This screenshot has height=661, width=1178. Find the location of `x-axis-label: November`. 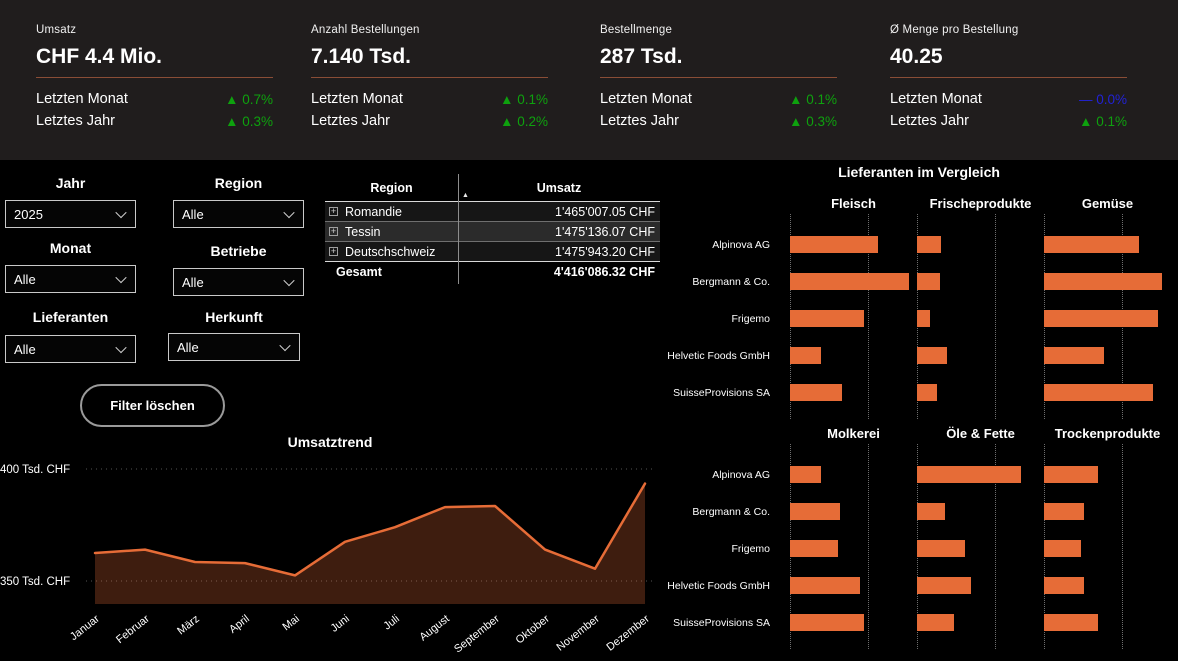

x-axis-label: November is located at coordinates (578, 633).